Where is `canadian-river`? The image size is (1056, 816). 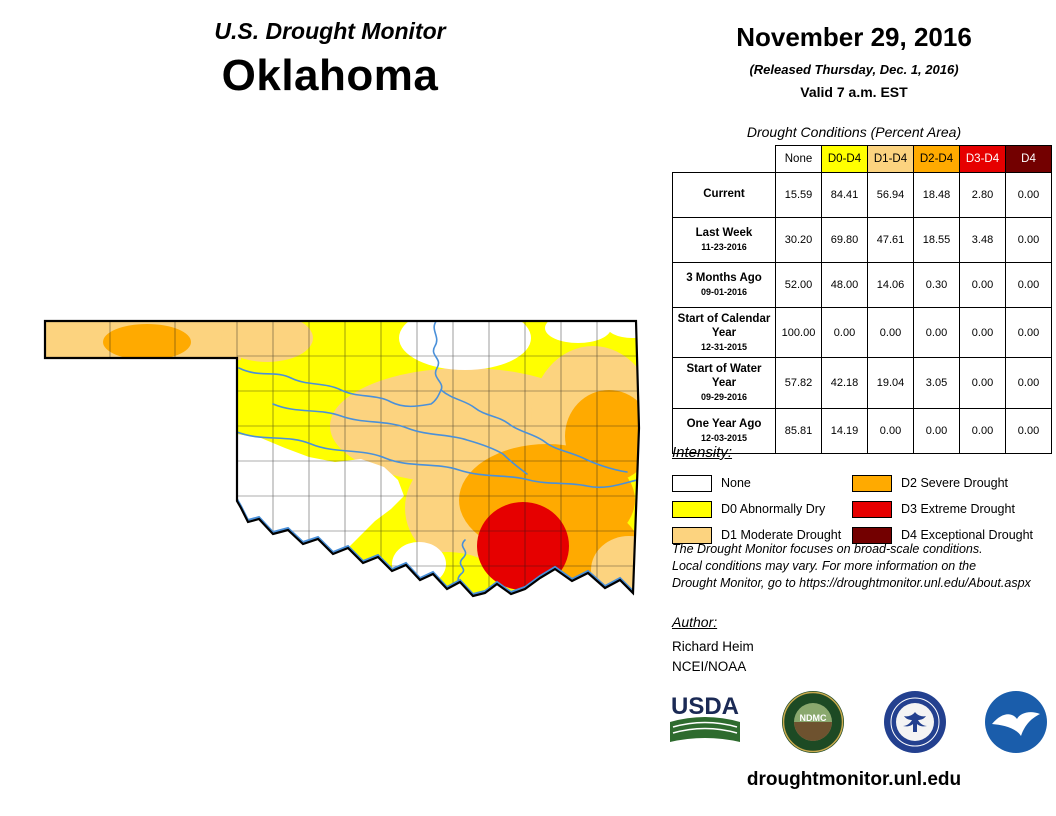
canadian-river is located at coordinates (437, 460).